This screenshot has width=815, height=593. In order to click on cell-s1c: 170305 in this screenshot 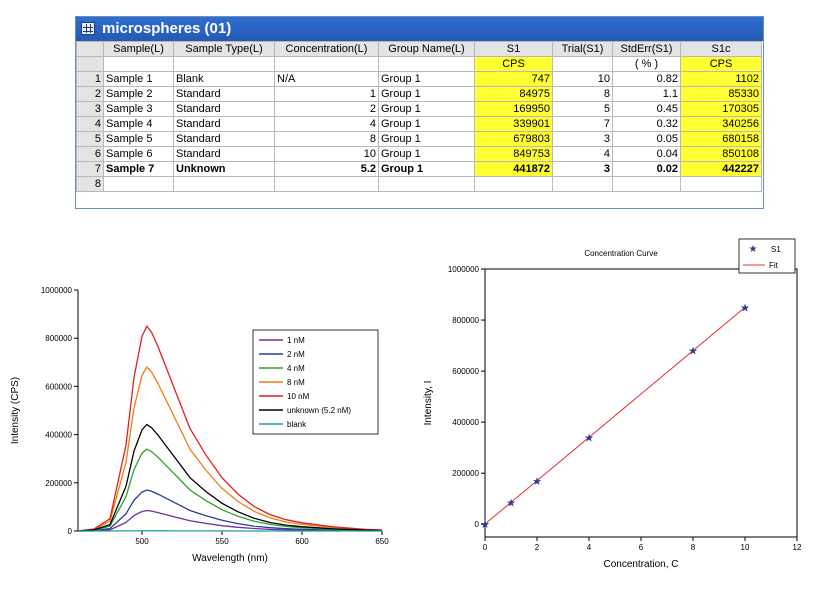, I will do `click(721, 109)`.